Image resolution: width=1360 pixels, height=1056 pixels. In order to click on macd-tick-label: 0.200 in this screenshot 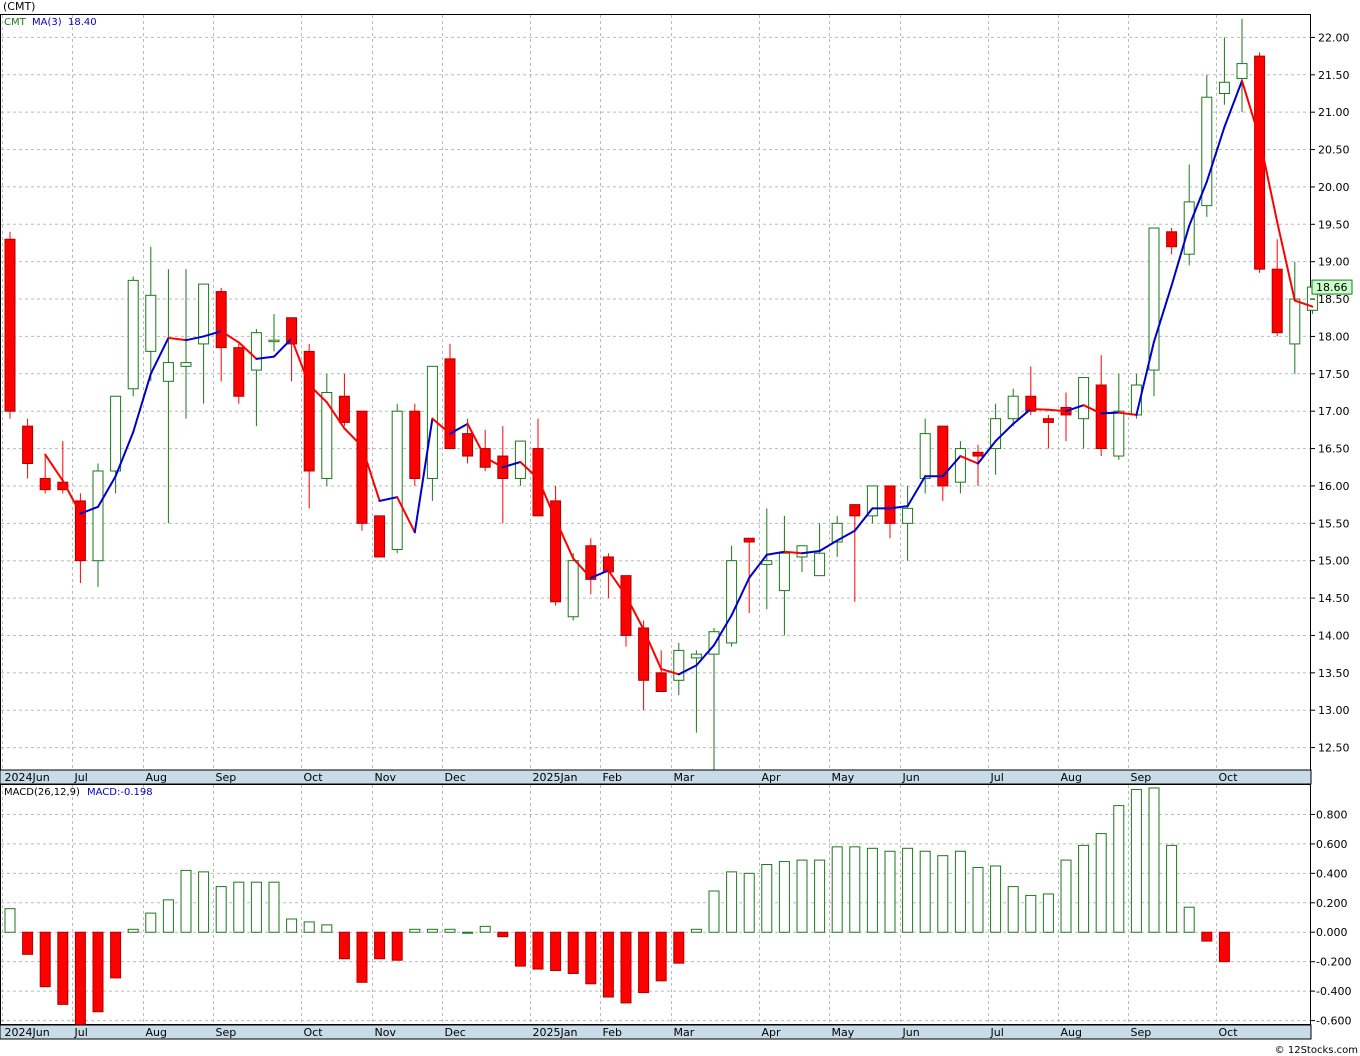, I will do `click(1332, 903)`.